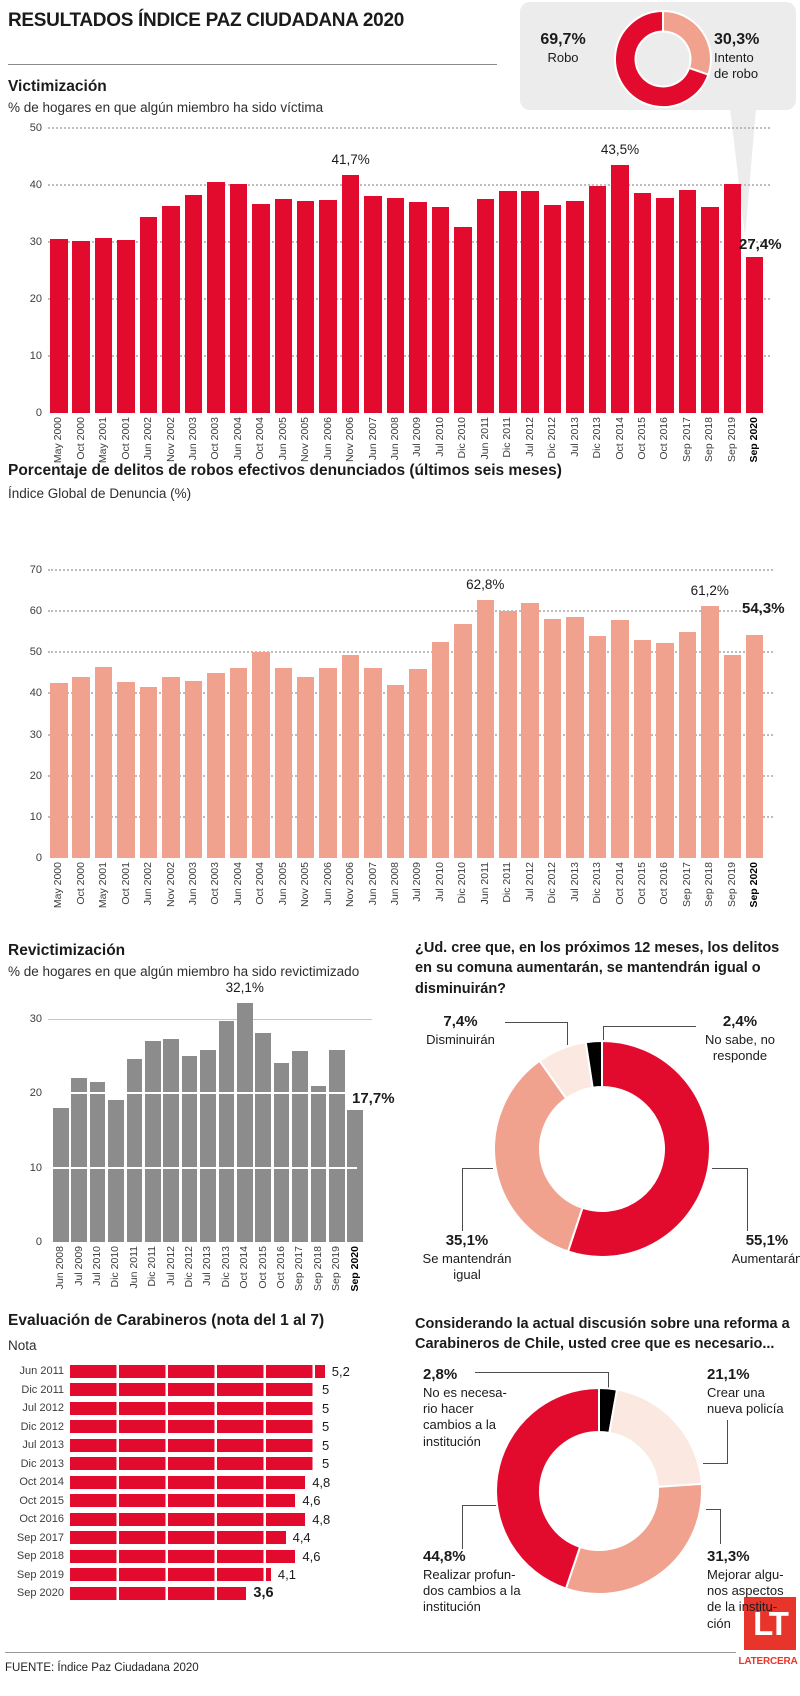  I want to click on row-value: 4,4, so click(301, 1538).